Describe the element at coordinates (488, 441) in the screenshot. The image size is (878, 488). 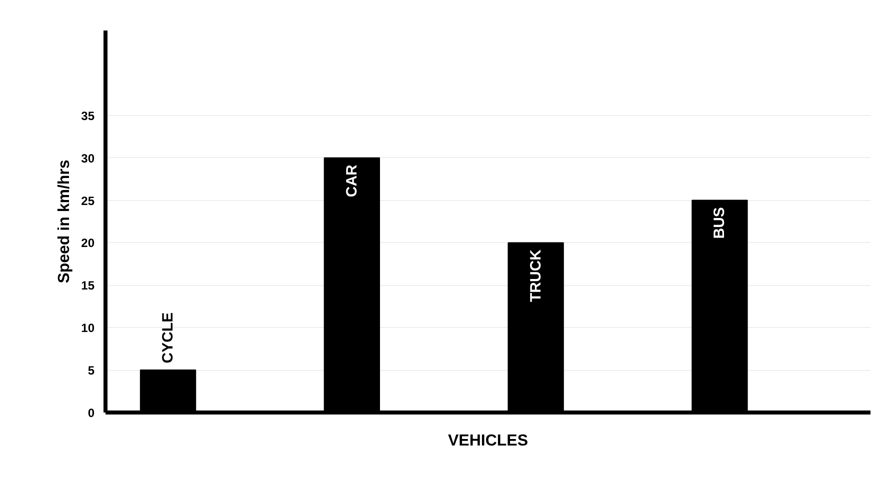
I see `x-axis-title: VEHICLES` at that location.